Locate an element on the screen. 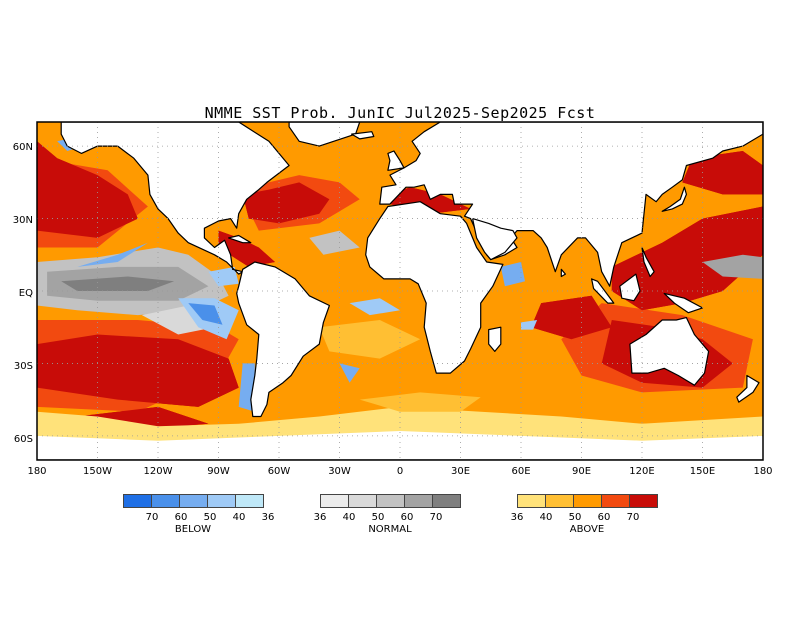 The image size is (800, 618). legend-above-tick: 70 is located at coordinates (633, 517).